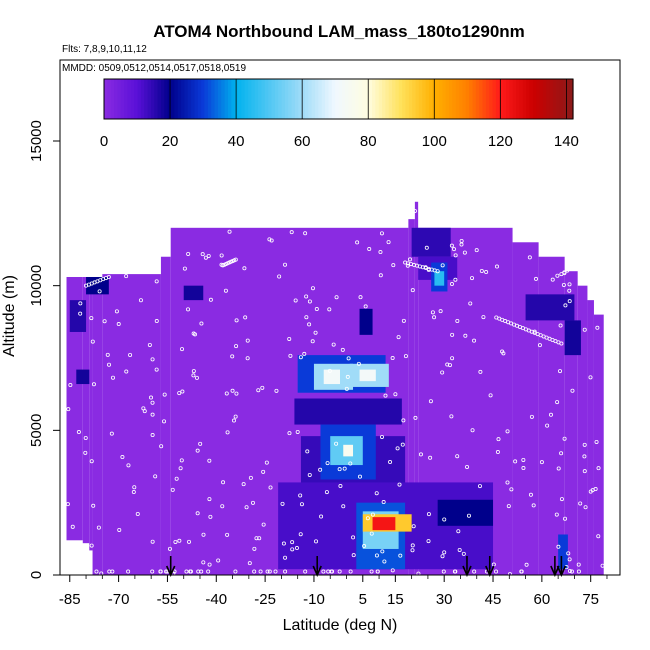 The image size is (650, 650). I want to click on colorbar-tick-label: 80, so click(368, 141).